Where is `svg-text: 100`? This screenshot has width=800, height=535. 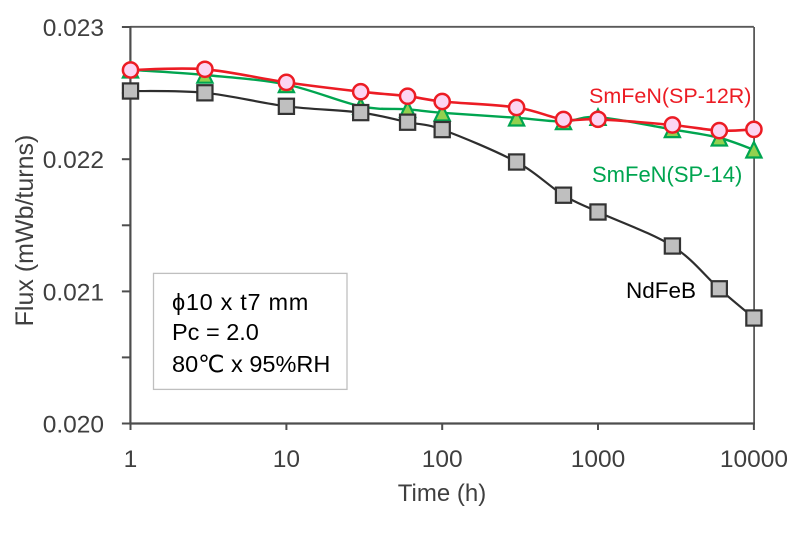 svg-text: 100 is located at coordinates (442, 459).